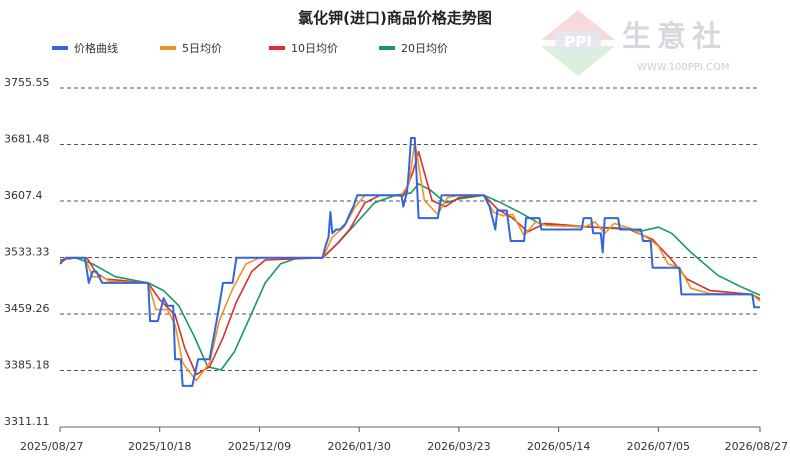 Image resolution: width=790 pixels, height=458 pixels. I want to click on watermark-diamond-bottom-icon, so click(578, 61).